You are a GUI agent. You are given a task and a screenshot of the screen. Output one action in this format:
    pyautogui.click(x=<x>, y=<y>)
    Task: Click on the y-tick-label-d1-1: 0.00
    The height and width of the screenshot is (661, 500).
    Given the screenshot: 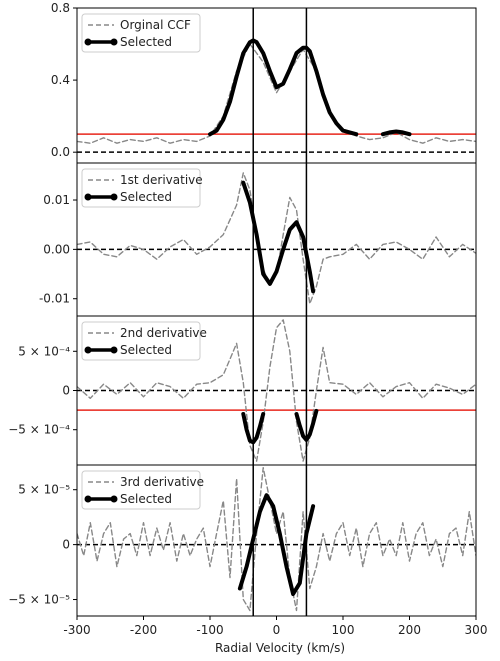 What is the action you would take?
    pyautogui.click(x=56, y=249)
    